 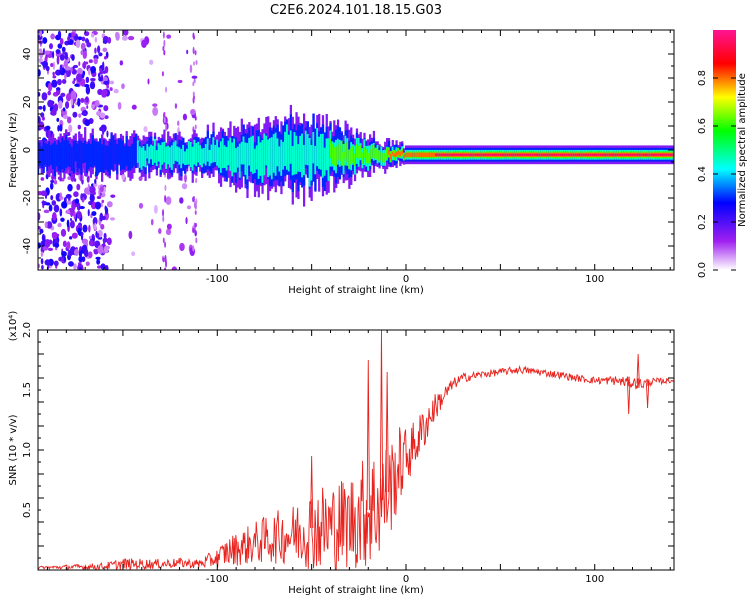 I want to click on y-tick-label: 1.5, so click(x=27, y=390).